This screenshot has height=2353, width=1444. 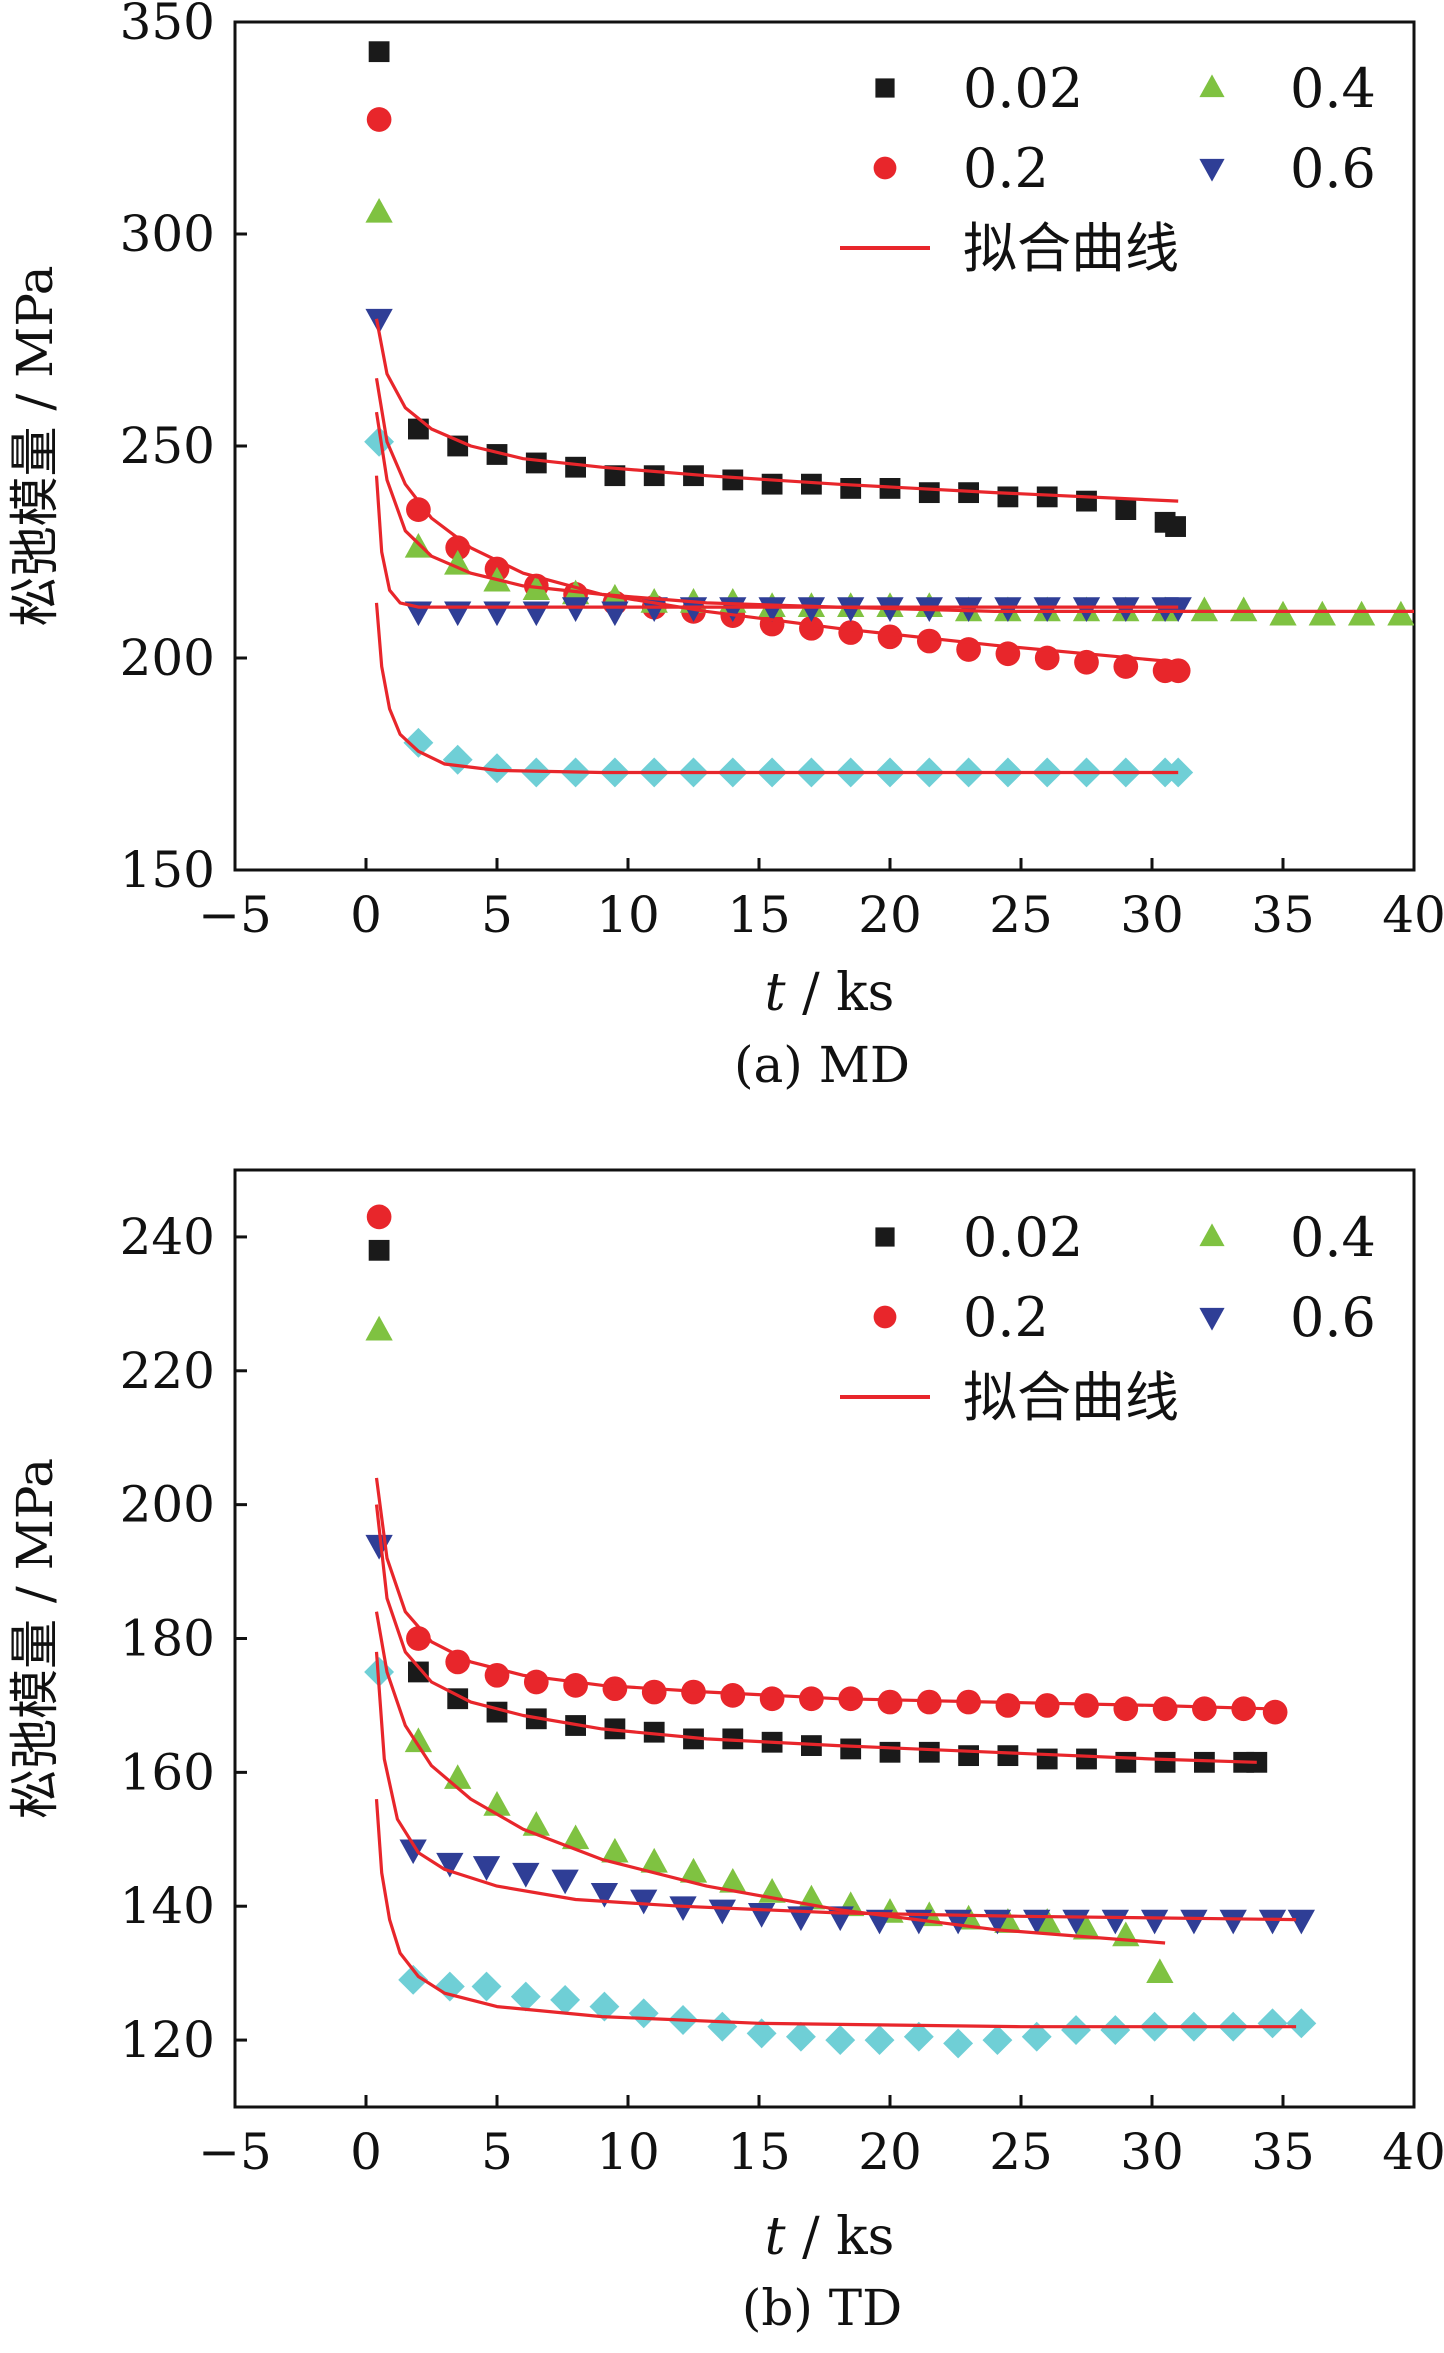 What do you see at coordinates (830, 2237) in the screenshot?
I see `x-axis-label: t / ks` at bounding box center [830, 2237].